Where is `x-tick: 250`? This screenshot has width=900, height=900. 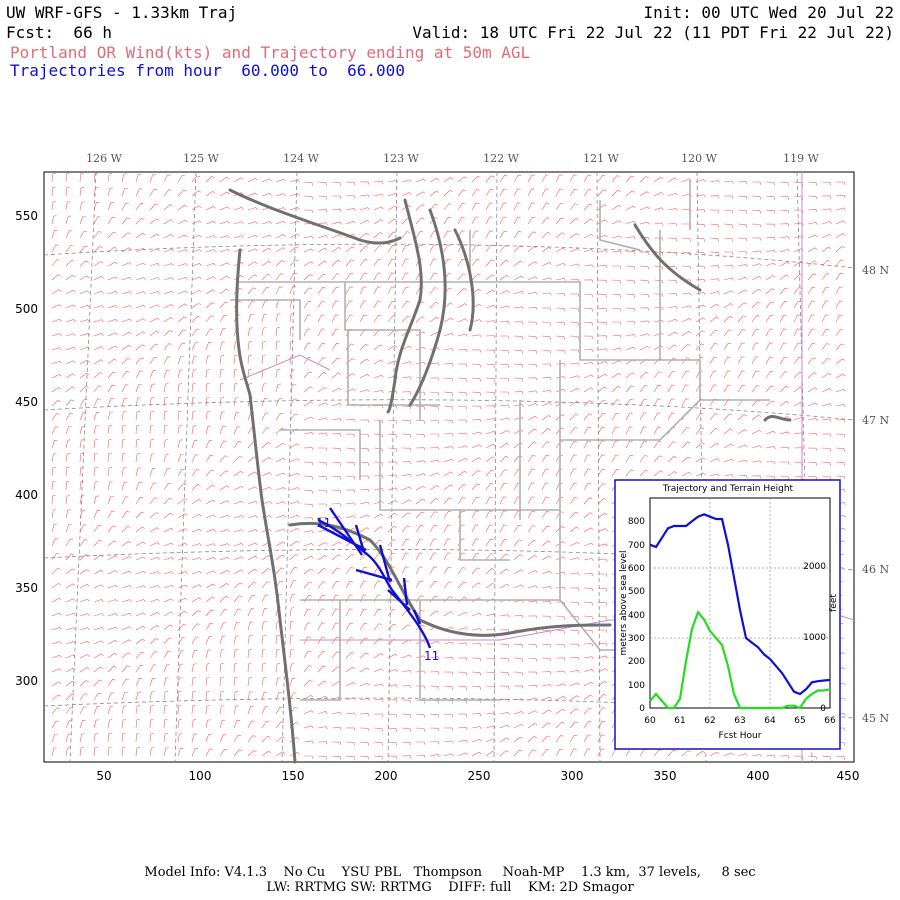 x-tick: 250 is located at coordinates (479, 776).